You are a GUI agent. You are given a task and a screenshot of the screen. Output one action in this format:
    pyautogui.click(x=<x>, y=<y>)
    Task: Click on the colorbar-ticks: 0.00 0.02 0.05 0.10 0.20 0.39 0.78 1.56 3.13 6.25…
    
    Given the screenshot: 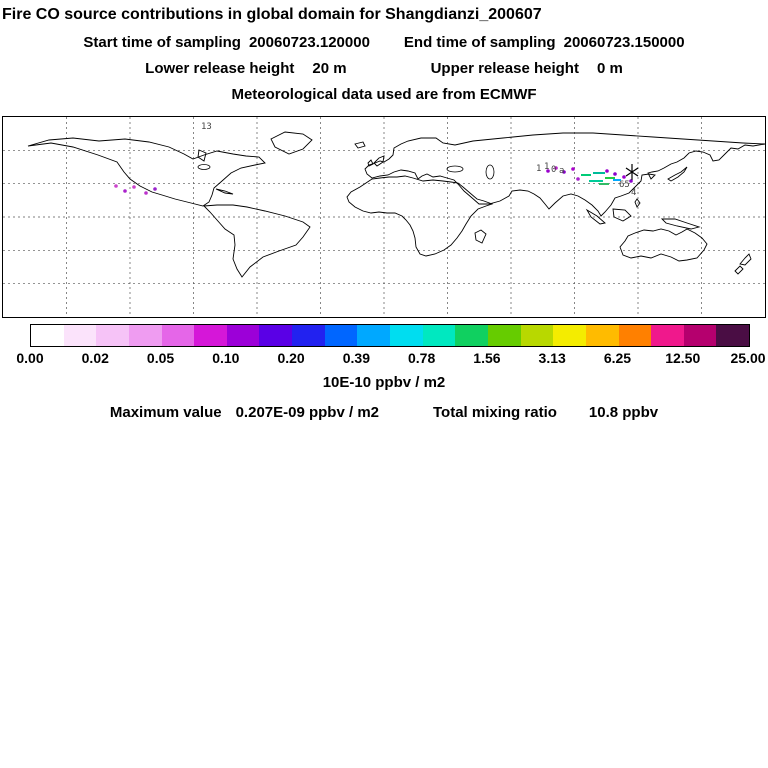 What is the action you would take?
    pyautogui.click(x=390, y=359)
    